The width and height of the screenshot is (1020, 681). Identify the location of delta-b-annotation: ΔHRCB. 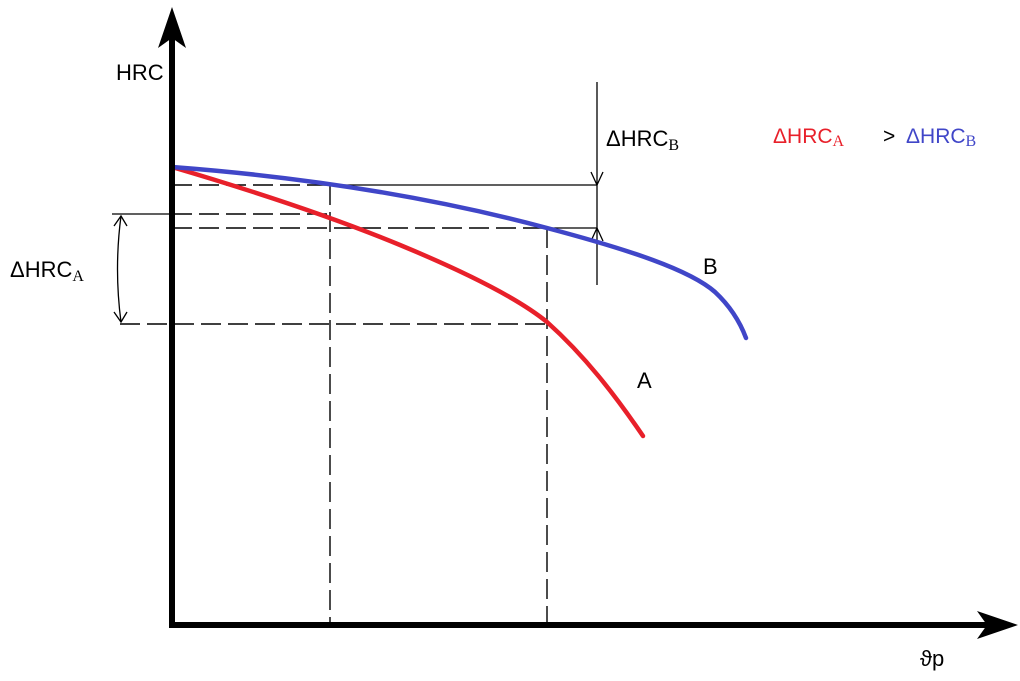
(642, 140).